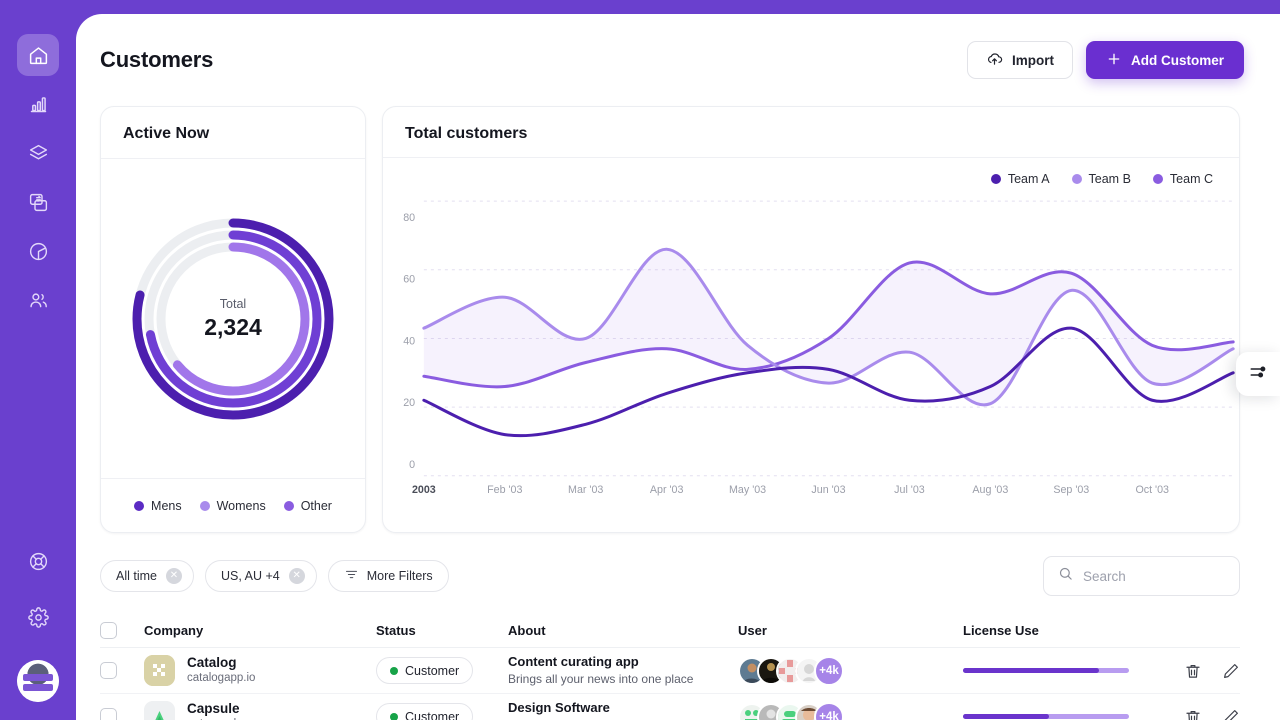 This screenshot has width=1280, height=720. I want to click on customers-table: Company Status About User License Use, so click(678, 667).